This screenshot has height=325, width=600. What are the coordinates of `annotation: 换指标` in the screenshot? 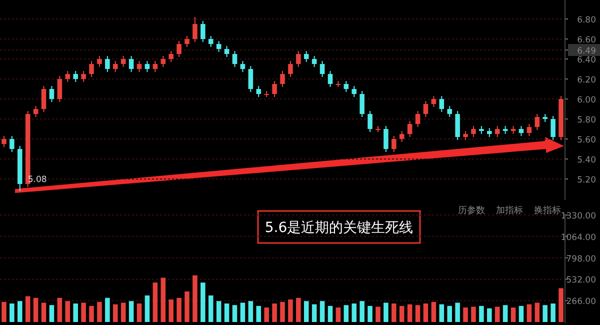 It's located at (547, 210).